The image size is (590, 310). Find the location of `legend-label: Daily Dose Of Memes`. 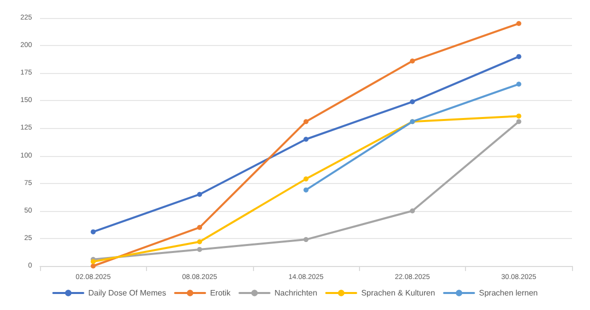

legend-label: Daily Dose Of Memes is located at coordinates (127, 293).